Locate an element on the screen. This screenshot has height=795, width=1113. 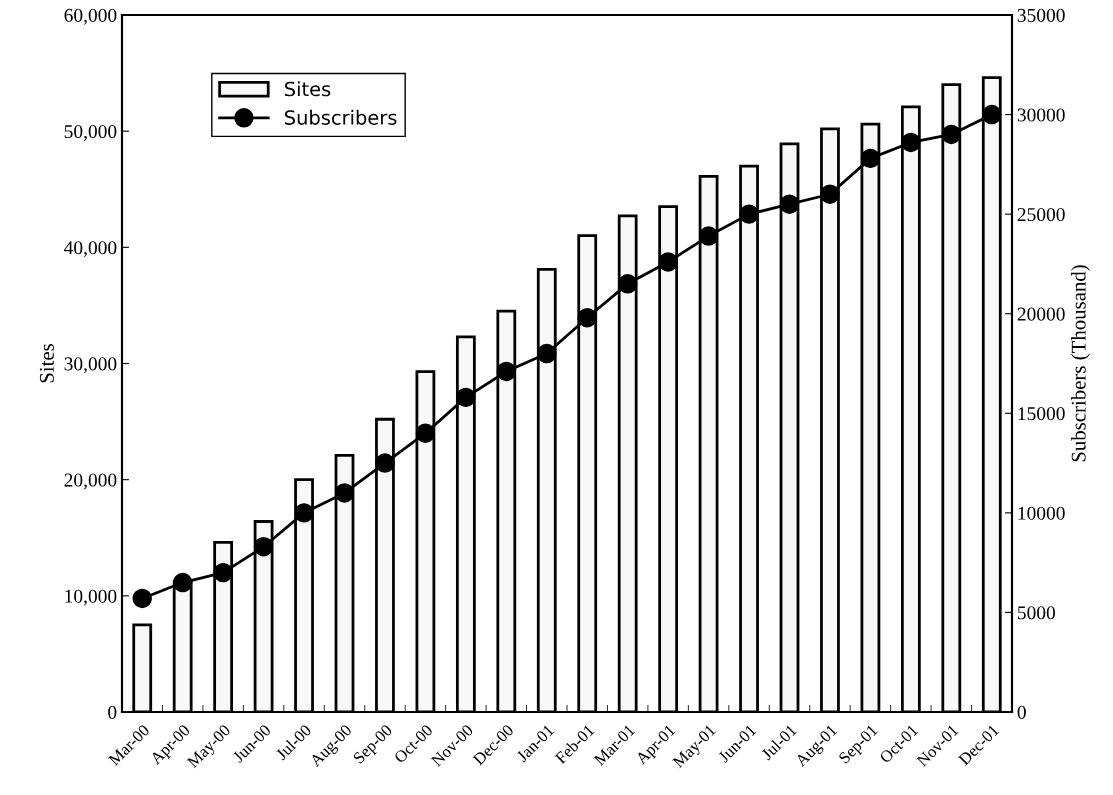
y-tick-label: 40,000 is located at coordinates (90, 249).